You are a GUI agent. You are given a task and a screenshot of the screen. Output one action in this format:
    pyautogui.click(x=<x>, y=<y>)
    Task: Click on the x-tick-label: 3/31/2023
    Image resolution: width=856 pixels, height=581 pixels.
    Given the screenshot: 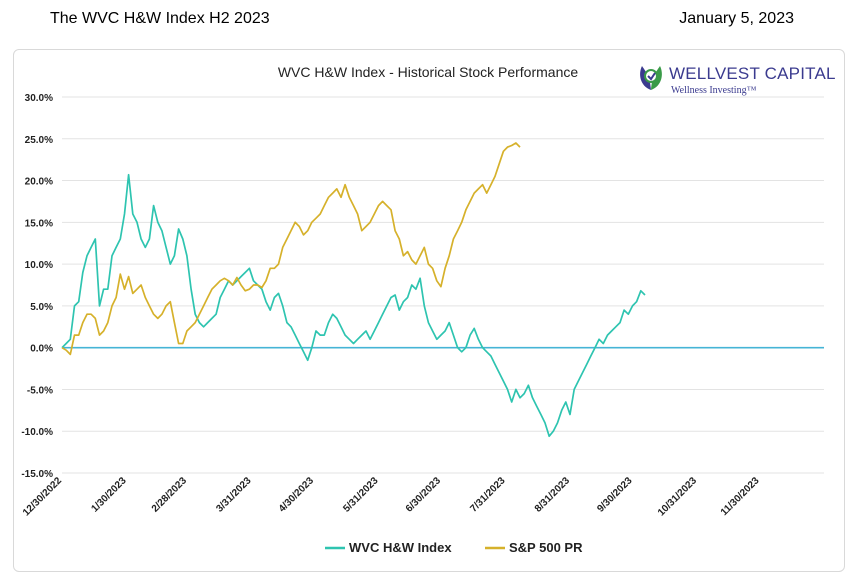 What is the action you would take?
    pyautogui.click(x=234, y=495)
    